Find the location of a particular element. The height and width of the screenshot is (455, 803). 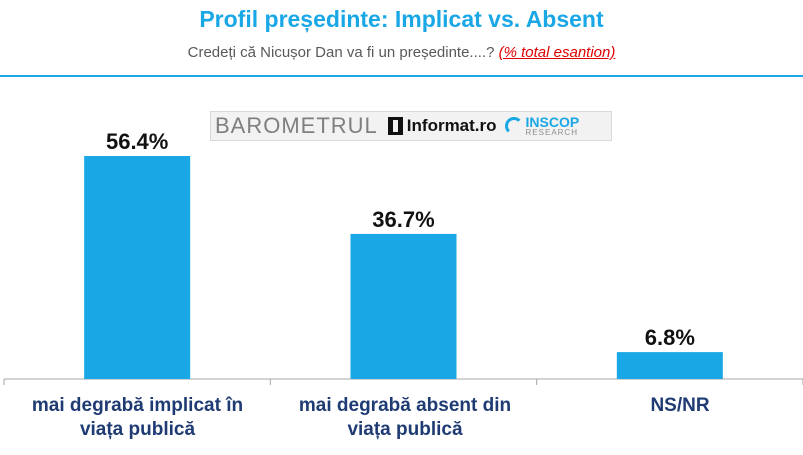

chart-title: Profil președinte: Implicat vs. Absent is located at coordinates (401, 19).